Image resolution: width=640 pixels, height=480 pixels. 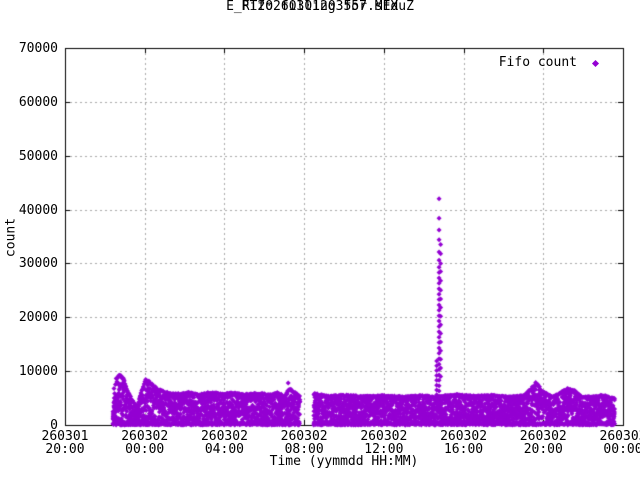 What do you see at coordinates (304, 443) in the screenshot?
I see `x-tick-label: 260302 08:00` at bounding box center [304, 443].